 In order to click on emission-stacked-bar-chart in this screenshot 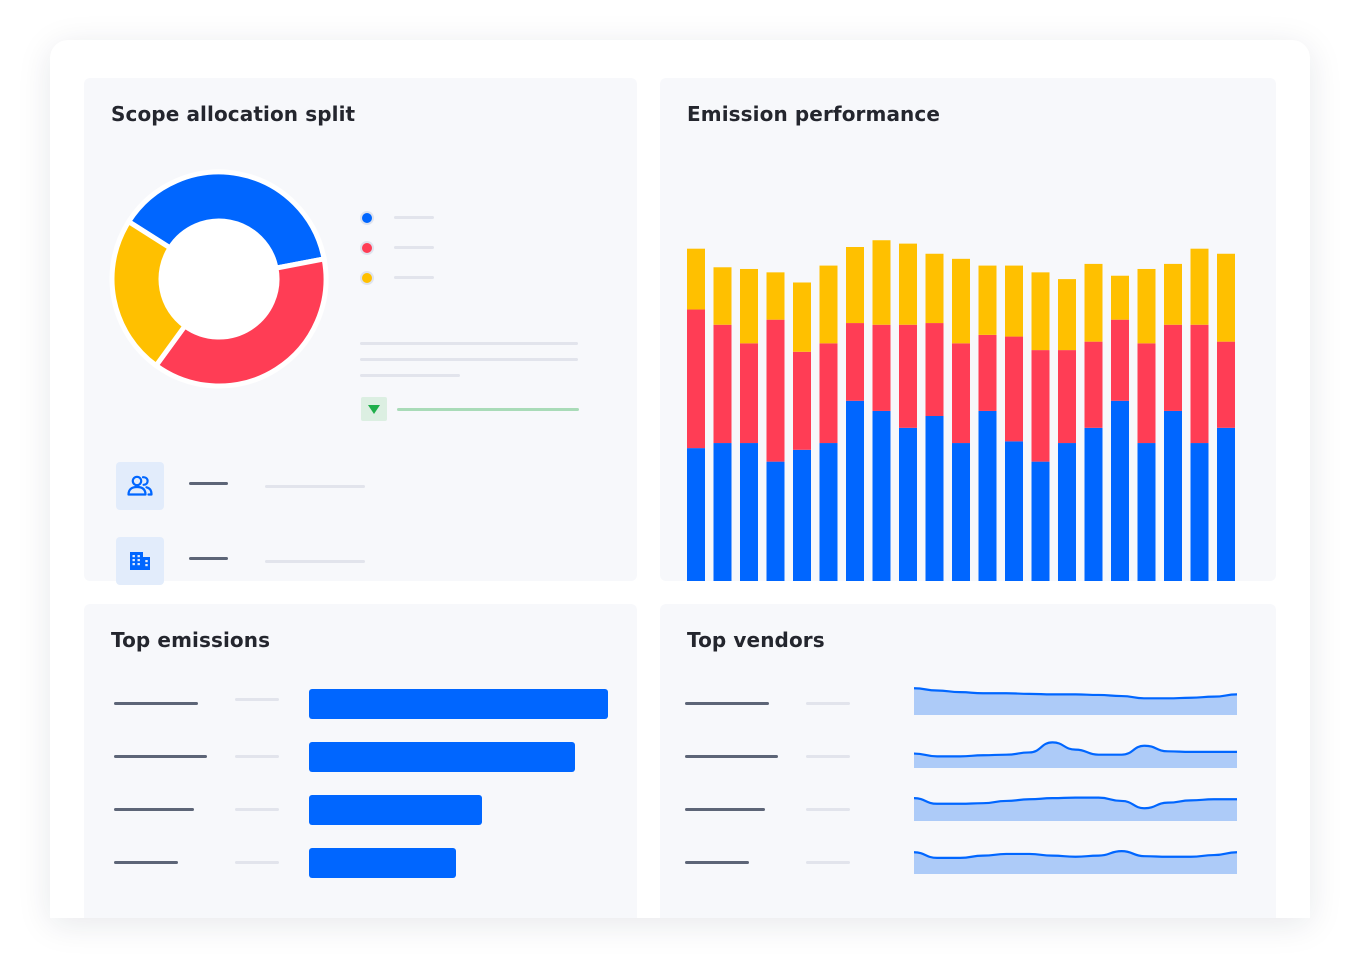, I will do `click(961, 410)`.